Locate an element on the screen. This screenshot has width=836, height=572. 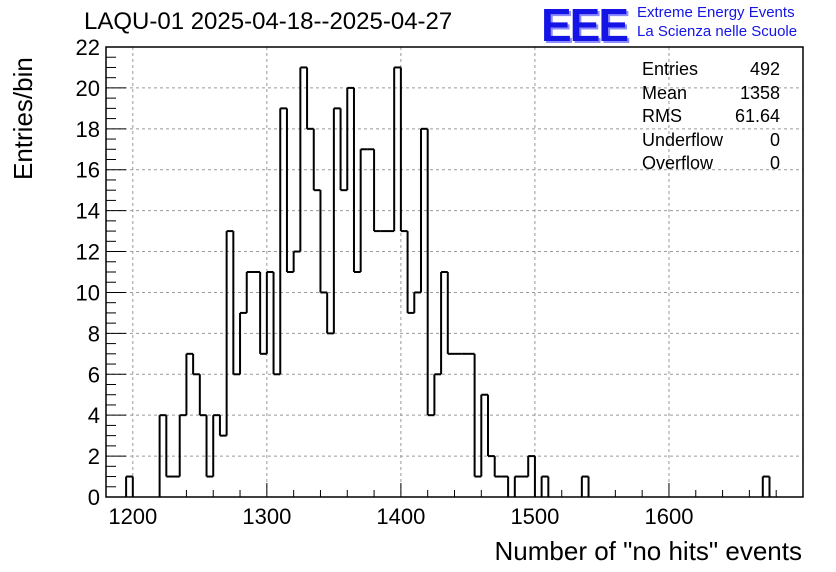
x-tick-label: 1200 is located at coordinates (132, 516).